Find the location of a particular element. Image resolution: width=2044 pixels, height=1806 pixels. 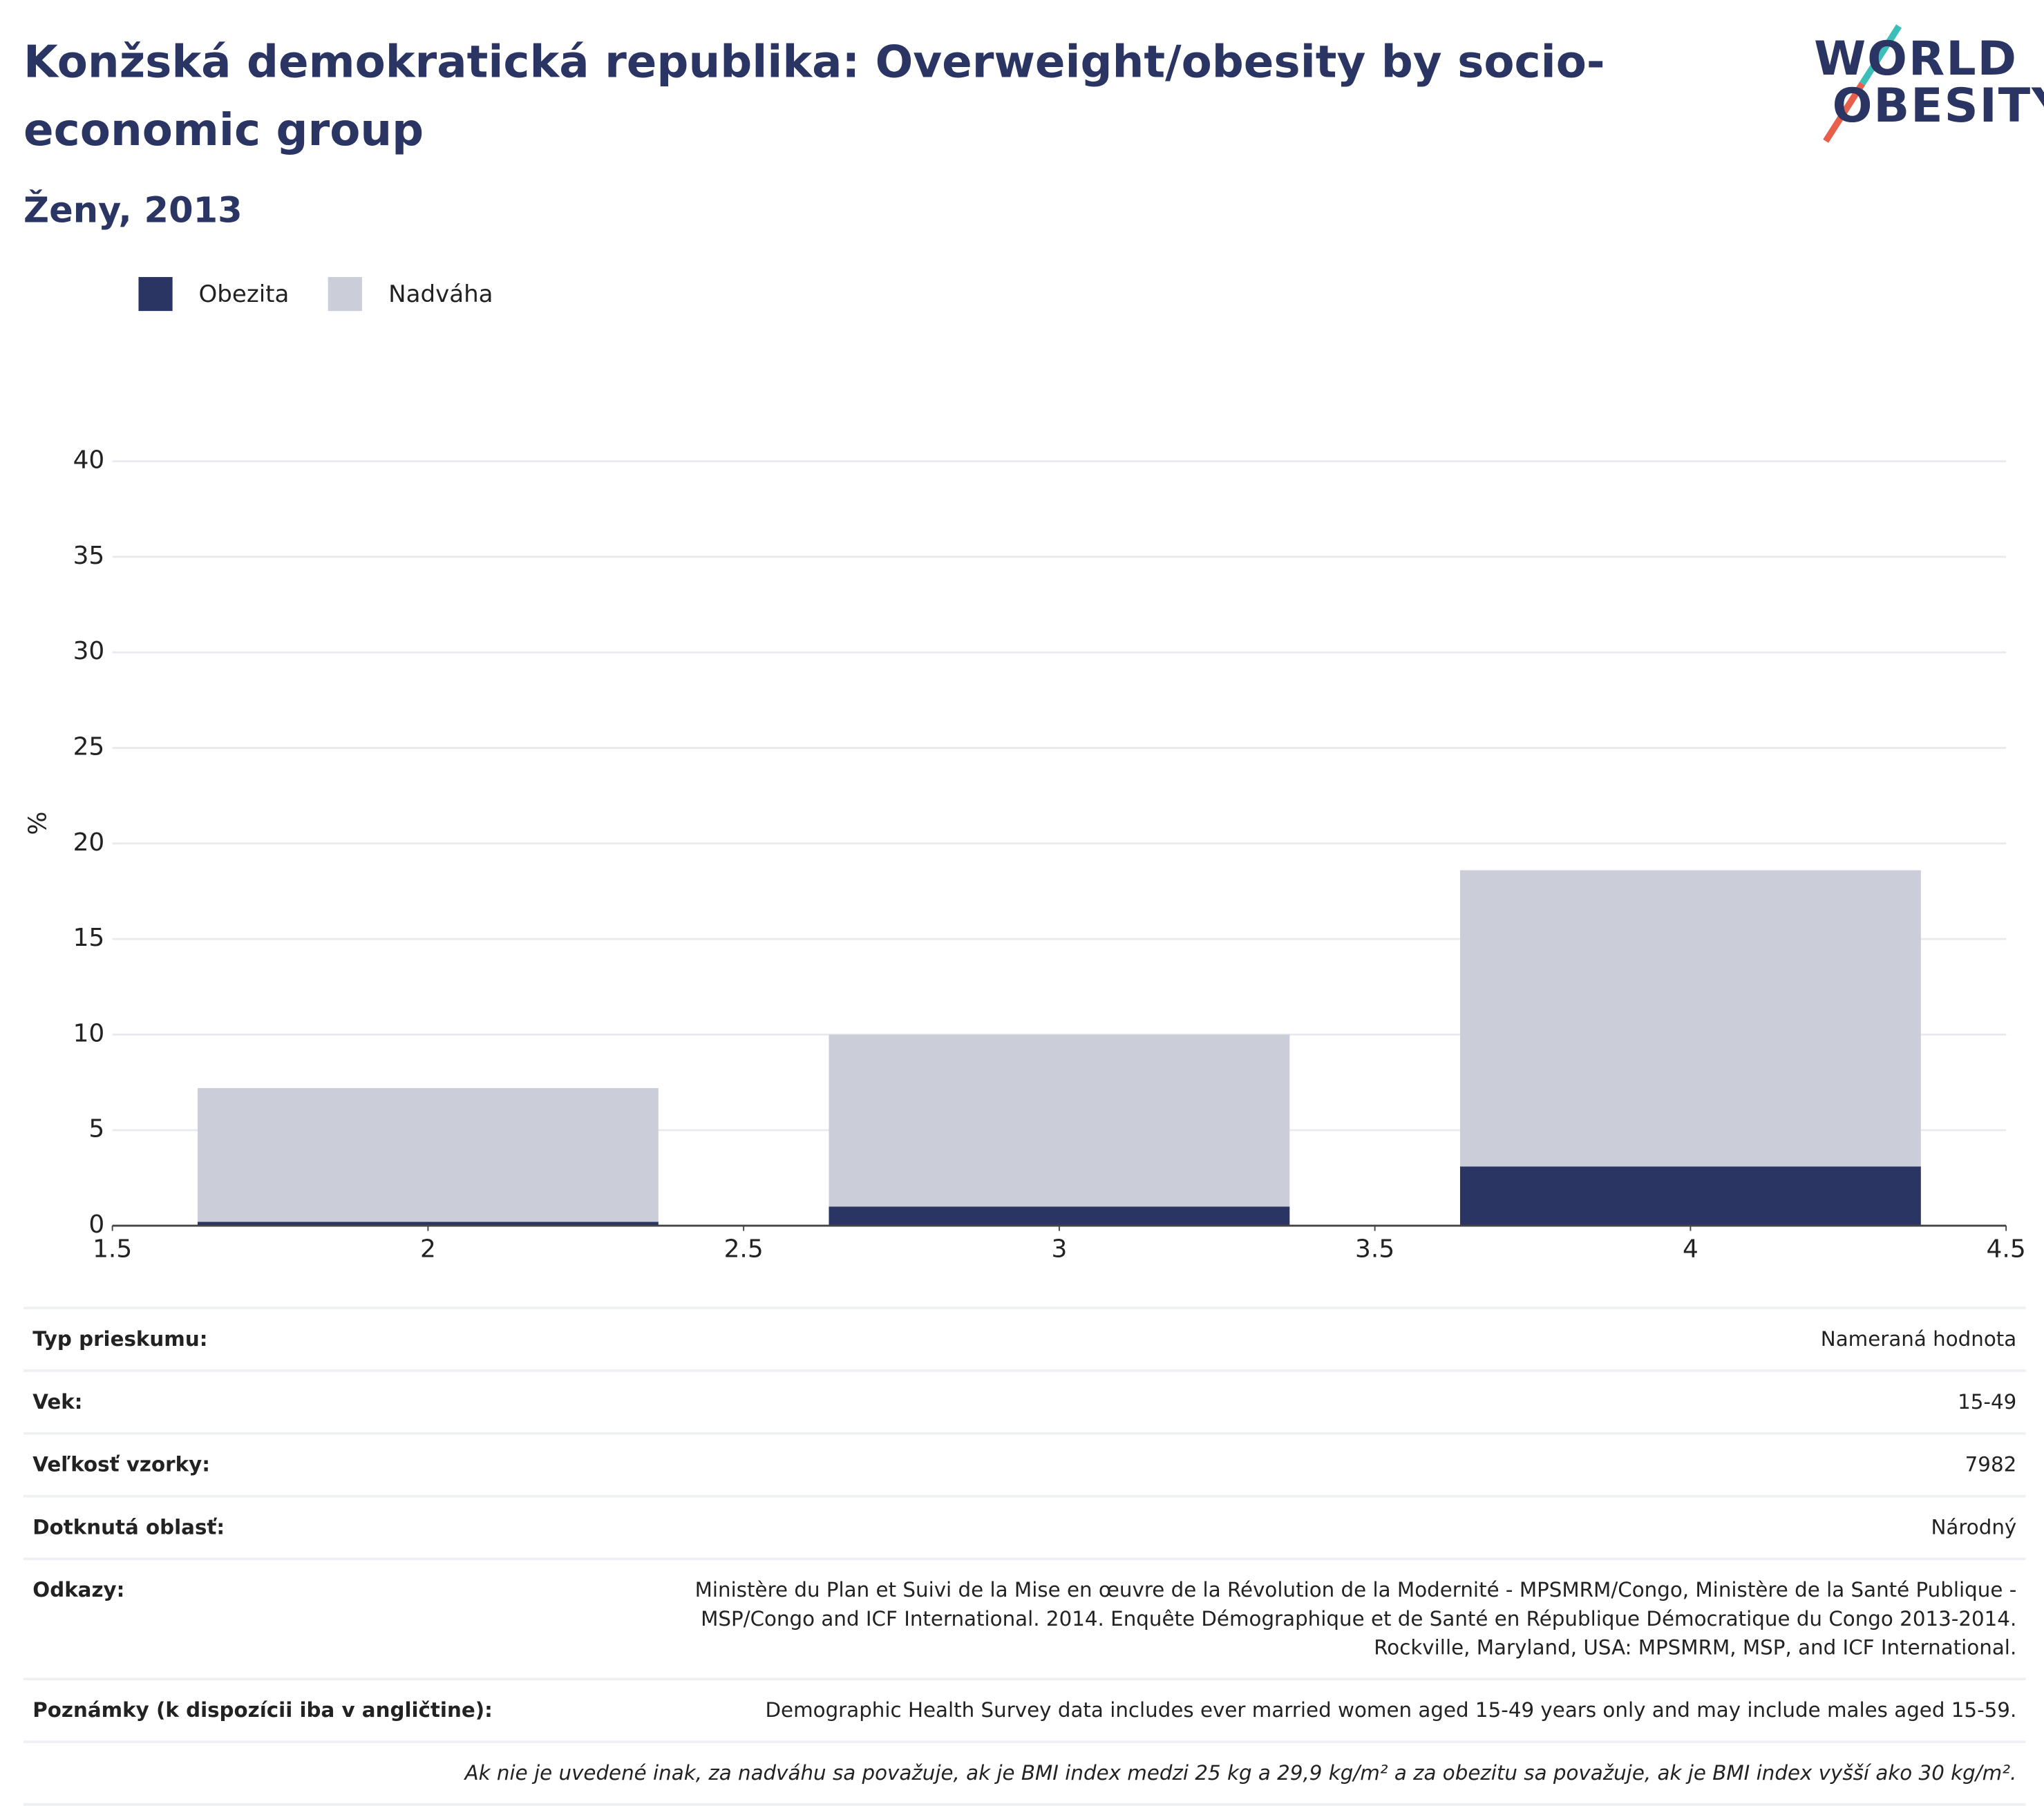

x-tick-label: 2 is located at coordinates (428, 1249).